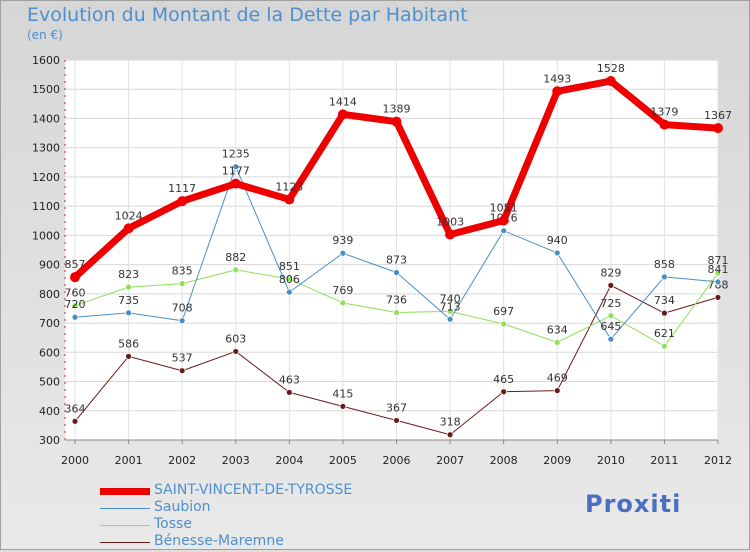  What do you see at coordinates (129, 460) in the screenshot?
I see `x-tick-label: 2001` at bounding box center [129, 460].